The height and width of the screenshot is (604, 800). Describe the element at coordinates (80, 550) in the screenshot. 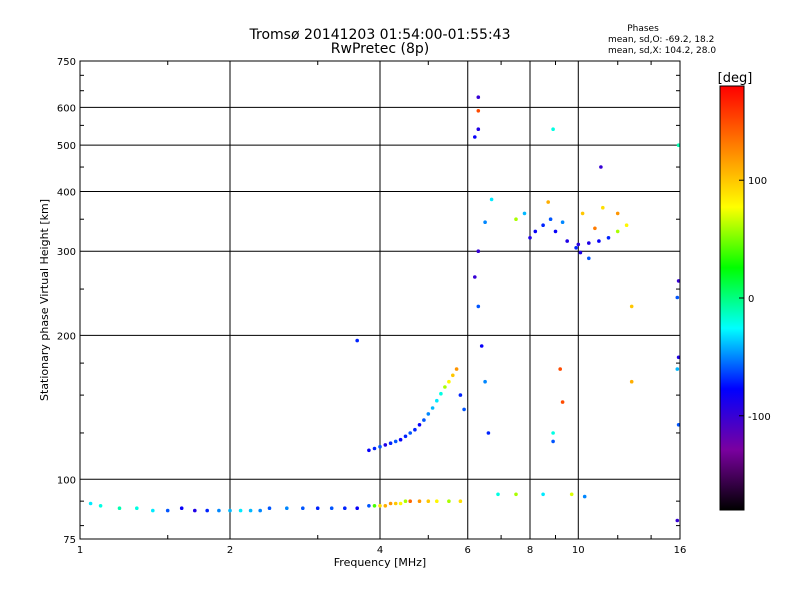

I see `x-tick-label: 1` at that location.